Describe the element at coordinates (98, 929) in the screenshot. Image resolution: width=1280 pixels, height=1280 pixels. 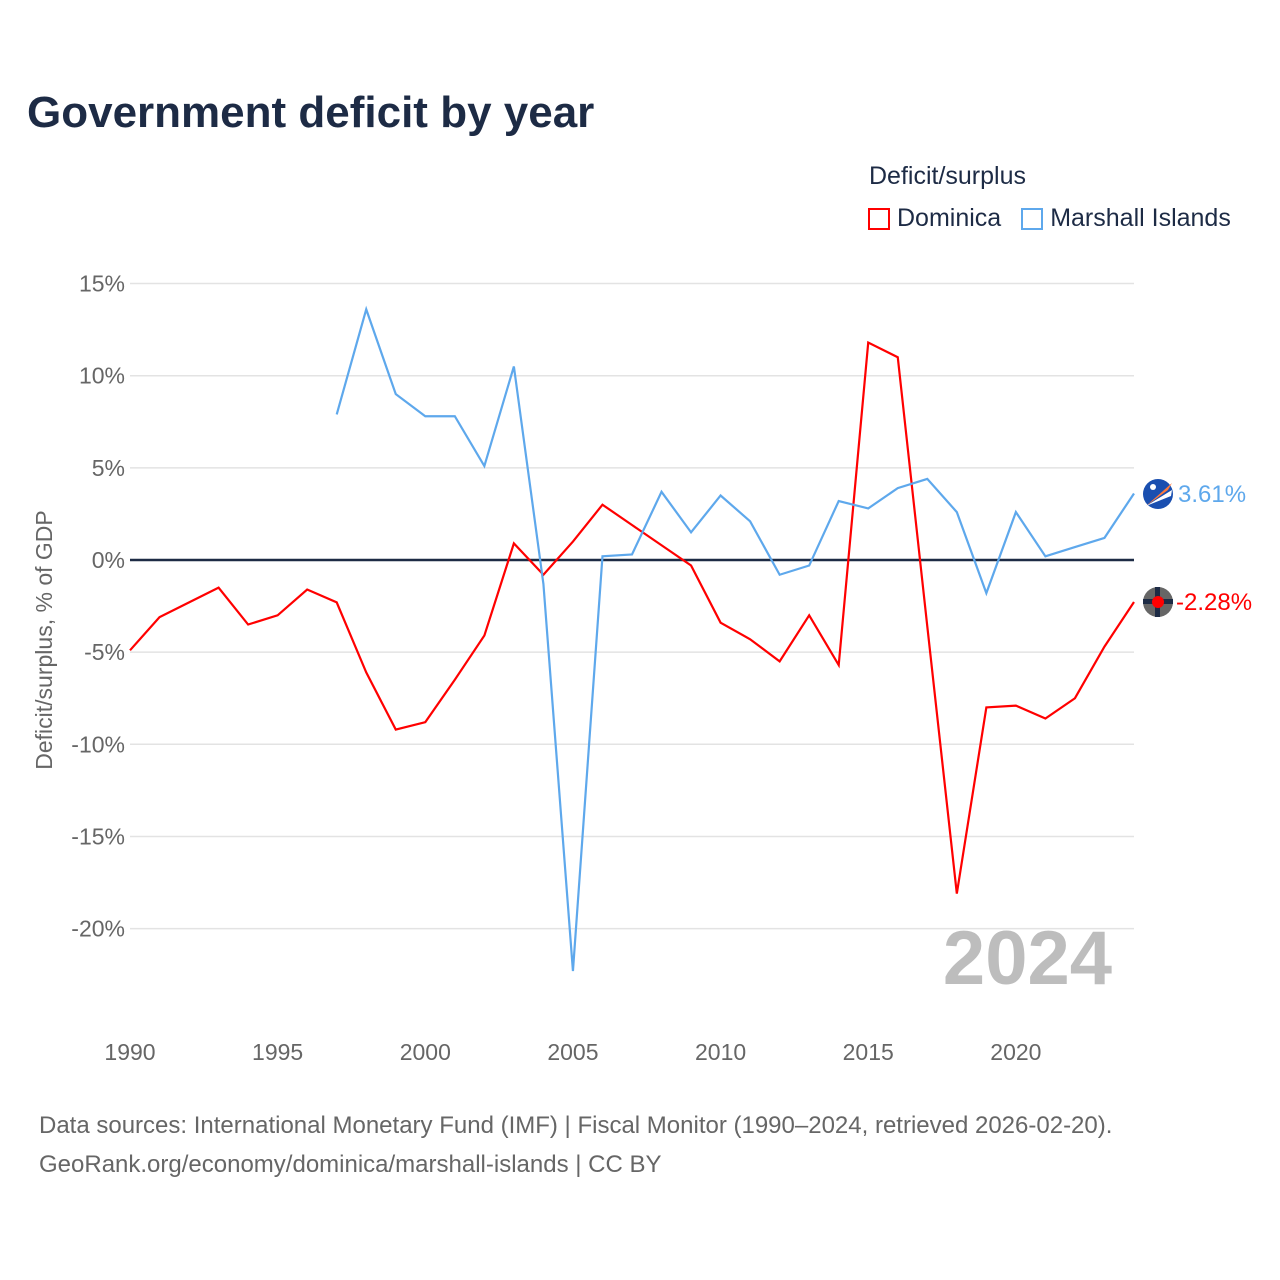
I see `y-tick-label: -20%` at that location.